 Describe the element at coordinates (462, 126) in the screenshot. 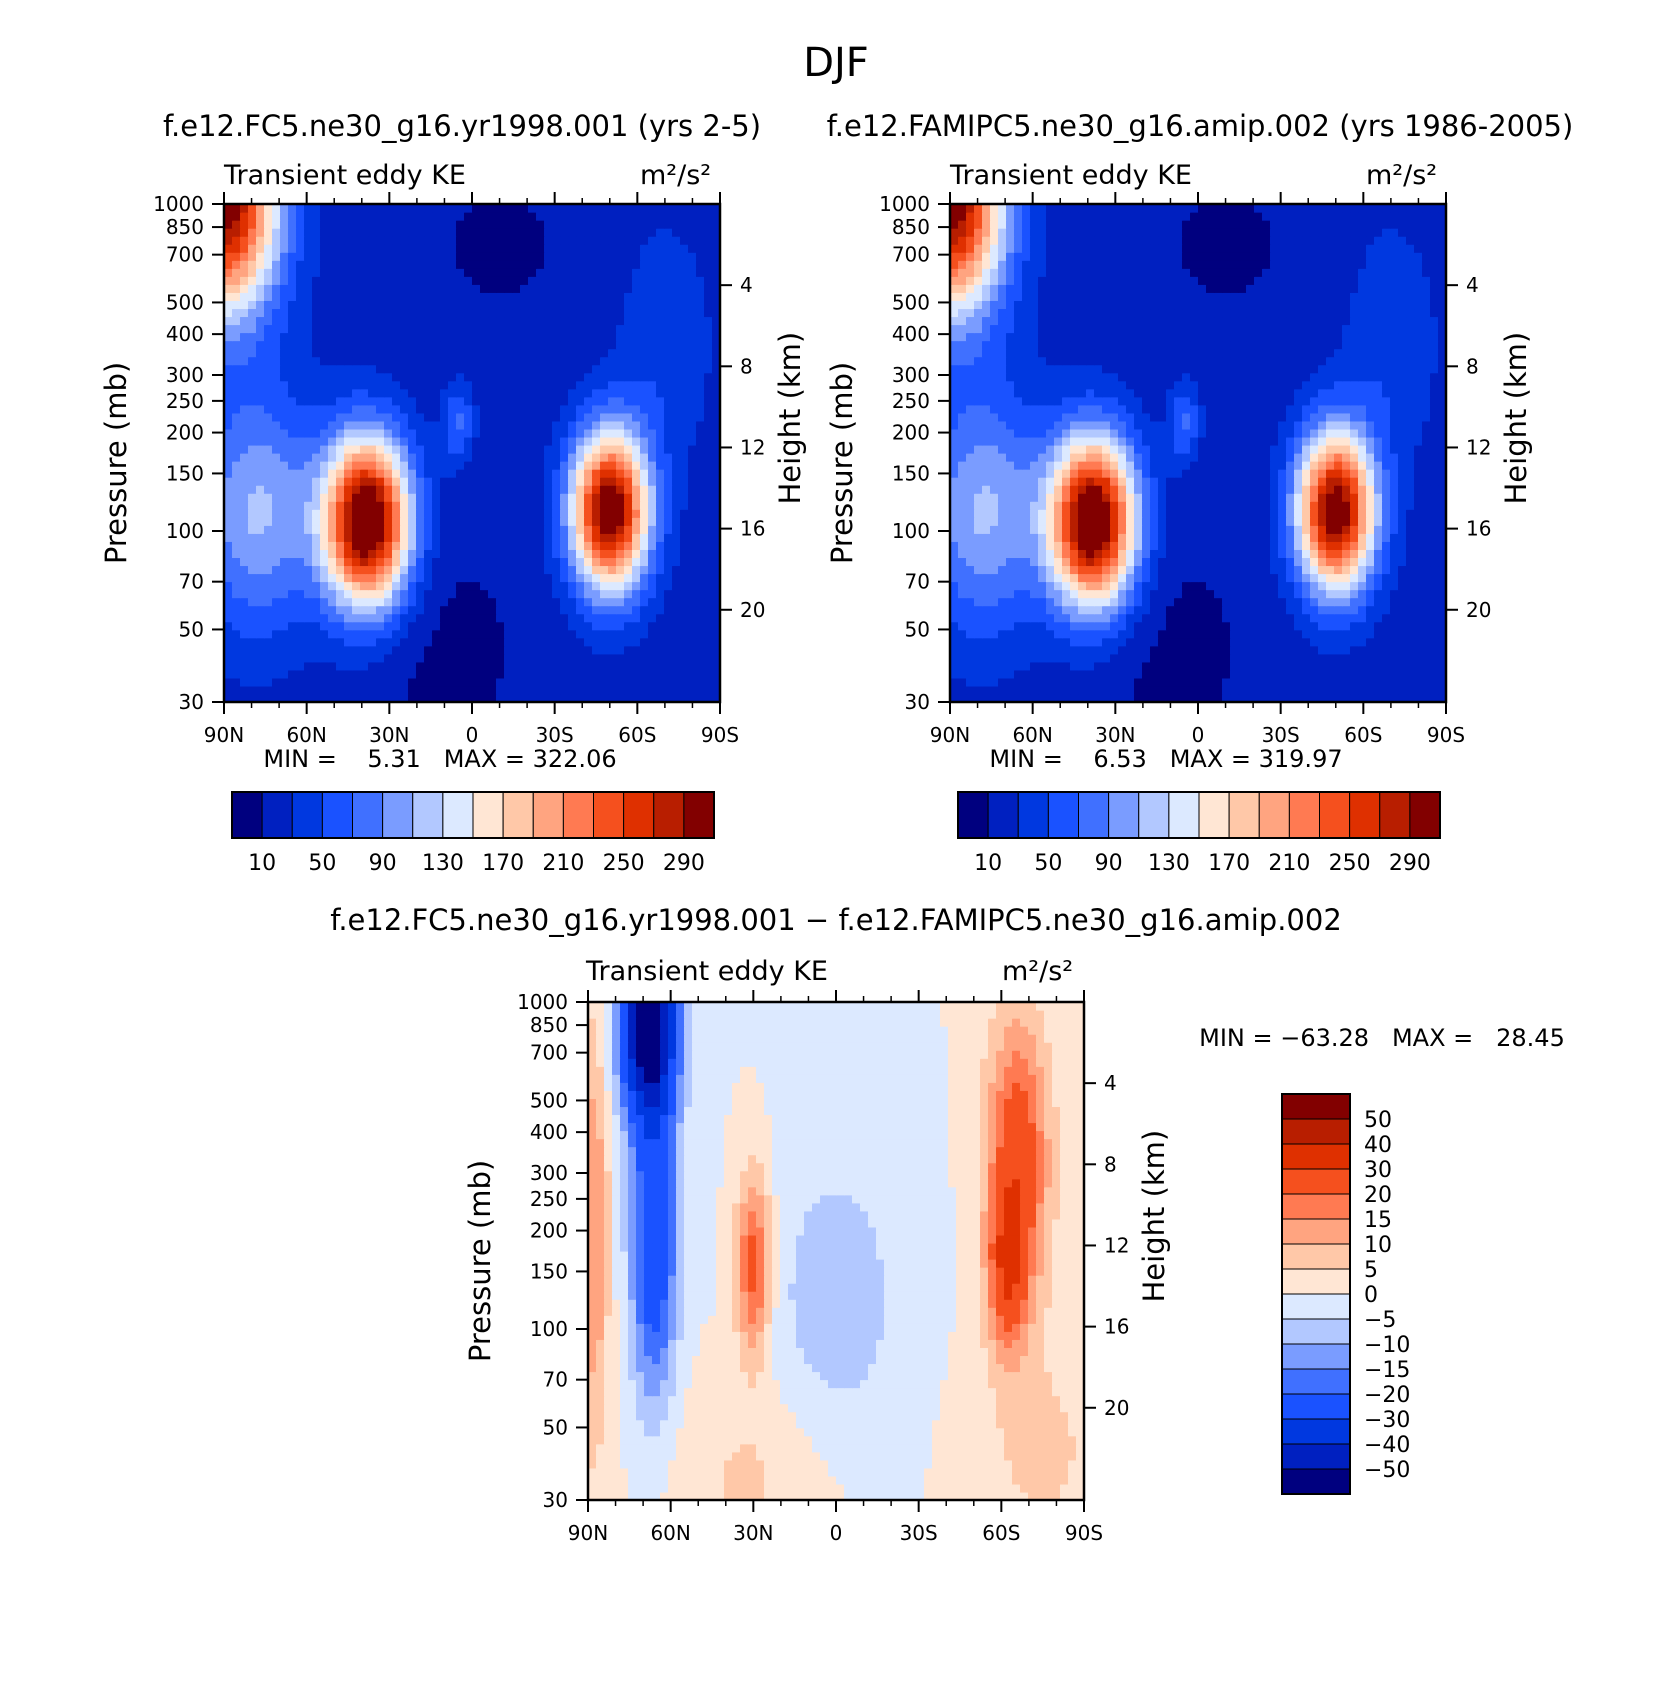

I see `panel-1-title: f.e12.FC5.ne30_g16.yr1998.001 (yrs 2-5)` at that location.